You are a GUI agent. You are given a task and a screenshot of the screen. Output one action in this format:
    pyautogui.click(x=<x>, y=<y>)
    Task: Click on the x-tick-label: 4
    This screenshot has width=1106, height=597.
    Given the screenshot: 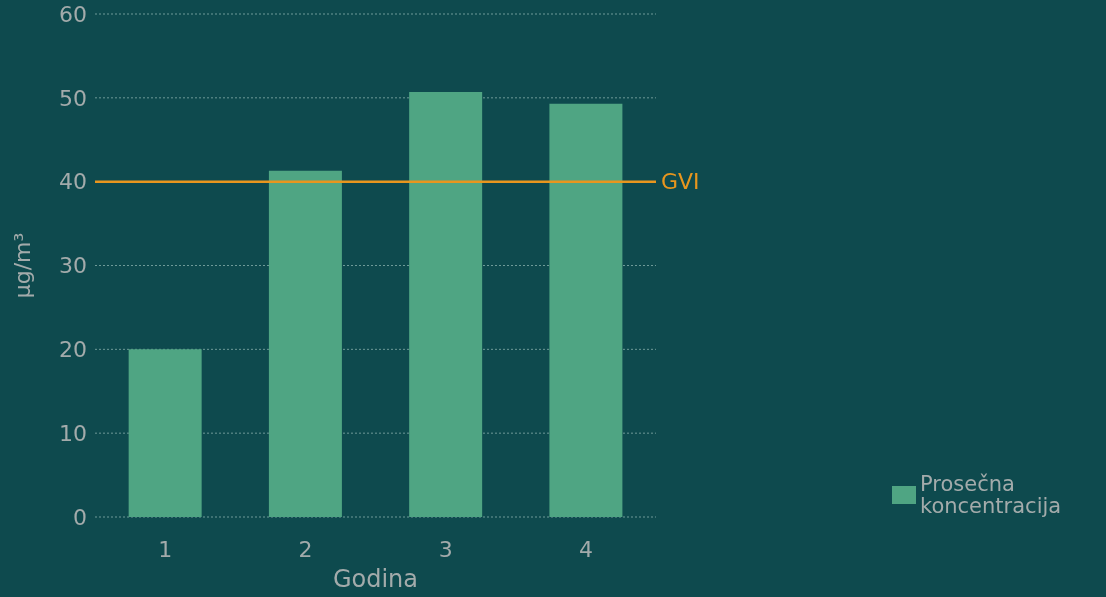 What is the action you would take?
    pyautogui.click(x=585, y=549)
    